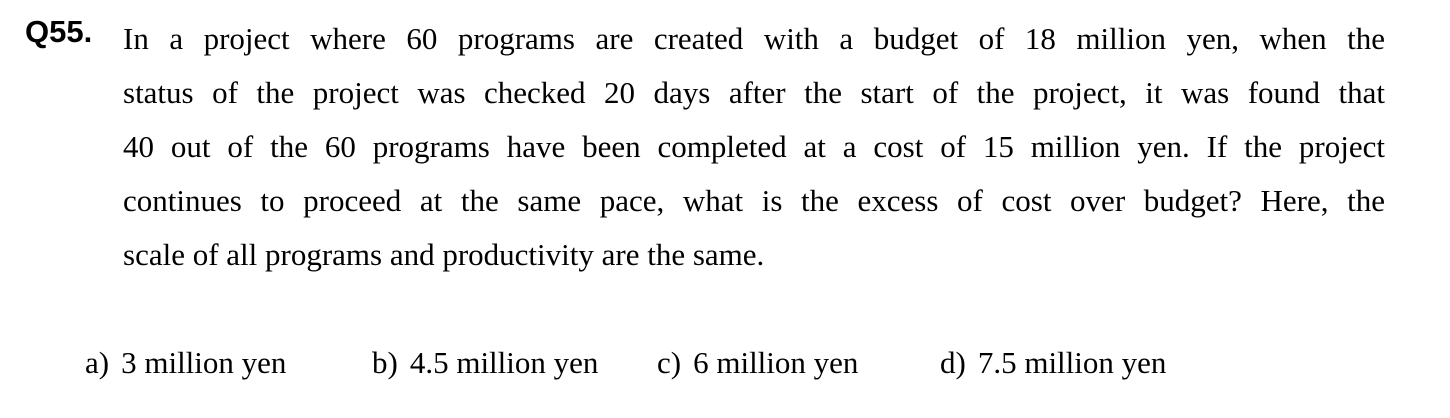 The image size is (1450, 418). Describe the element at coordinates (669, 362) in the screenshot. I see `option-letter: c)` at that location.